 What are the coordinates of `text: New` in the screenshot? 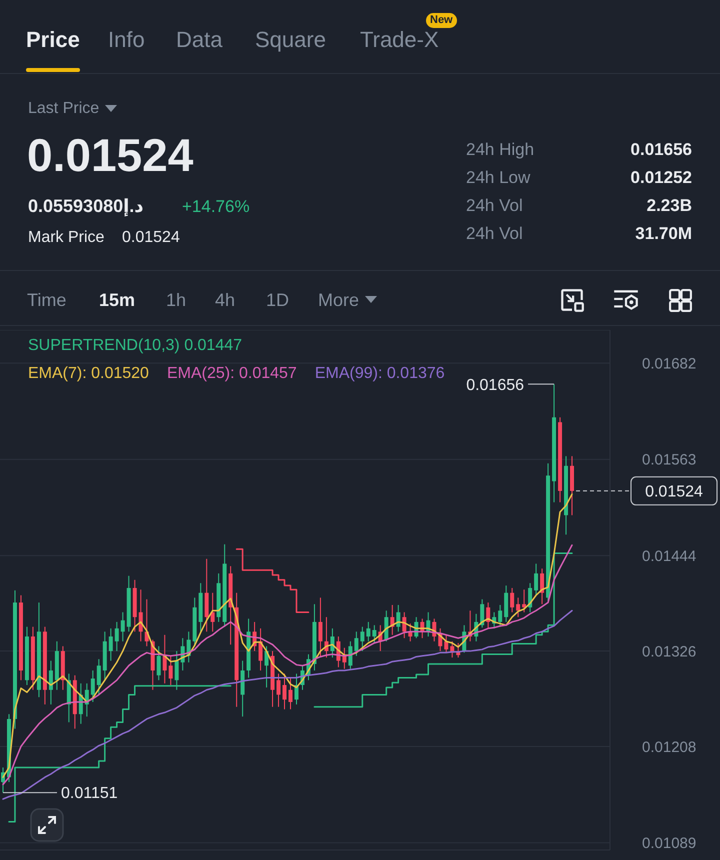 It's located at (441, 20).